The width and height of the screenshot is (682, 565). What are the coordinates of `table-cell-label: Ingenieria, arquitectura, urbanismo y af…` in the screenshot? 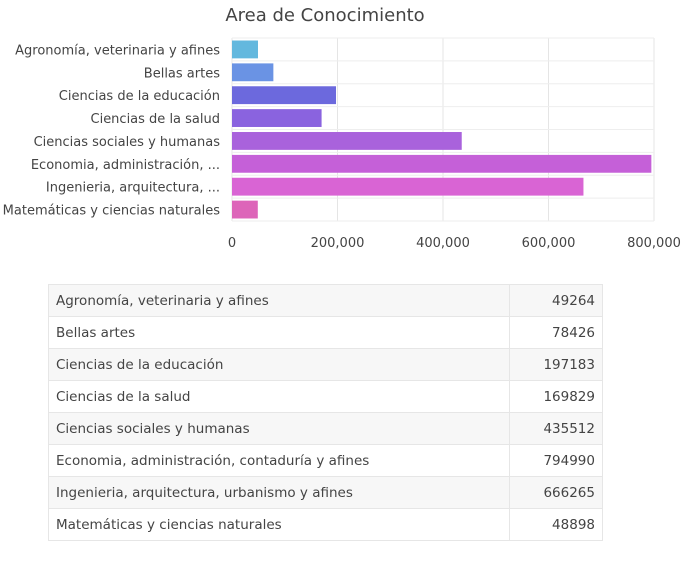 It's located at (279, 492).